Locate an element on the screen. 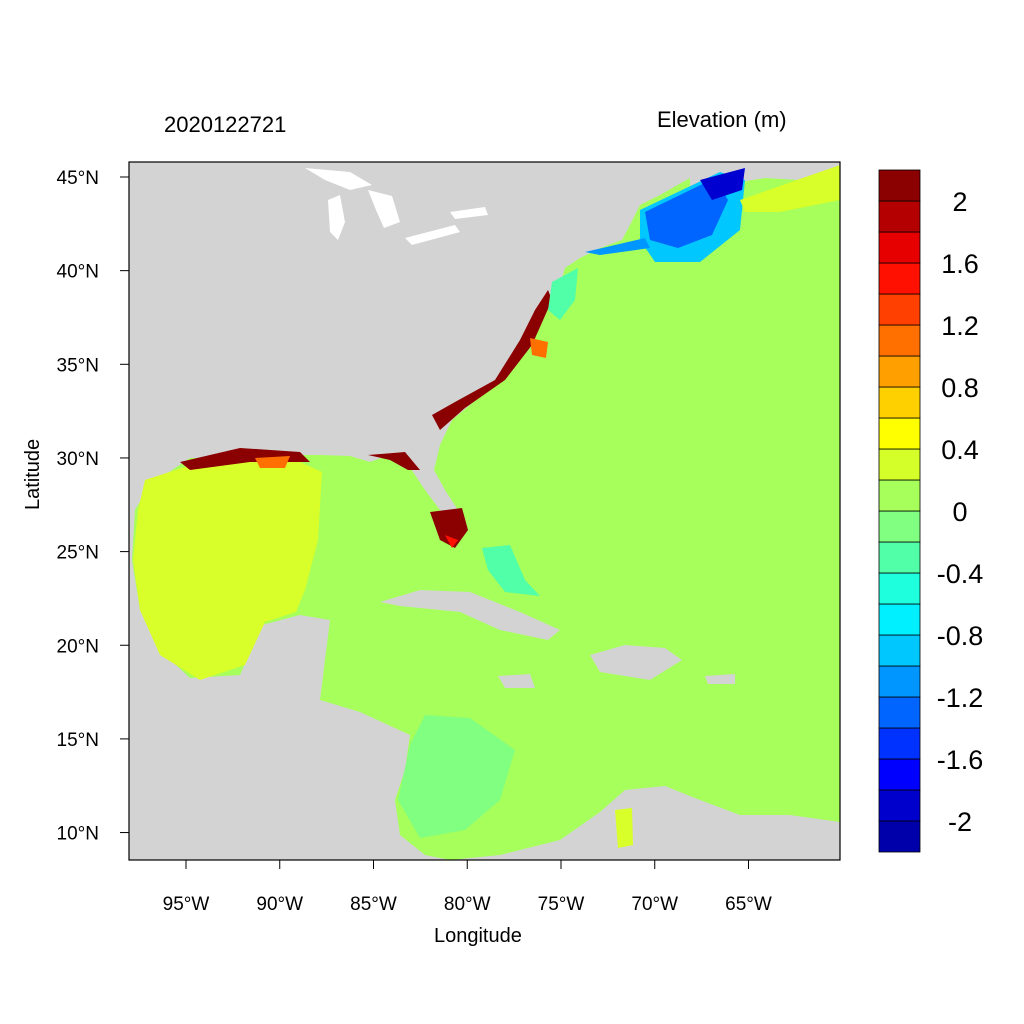 The width and height of the screenshot is (1024, 1024). gulf-of-maine-depression-core is located at coordinates (722, 184).